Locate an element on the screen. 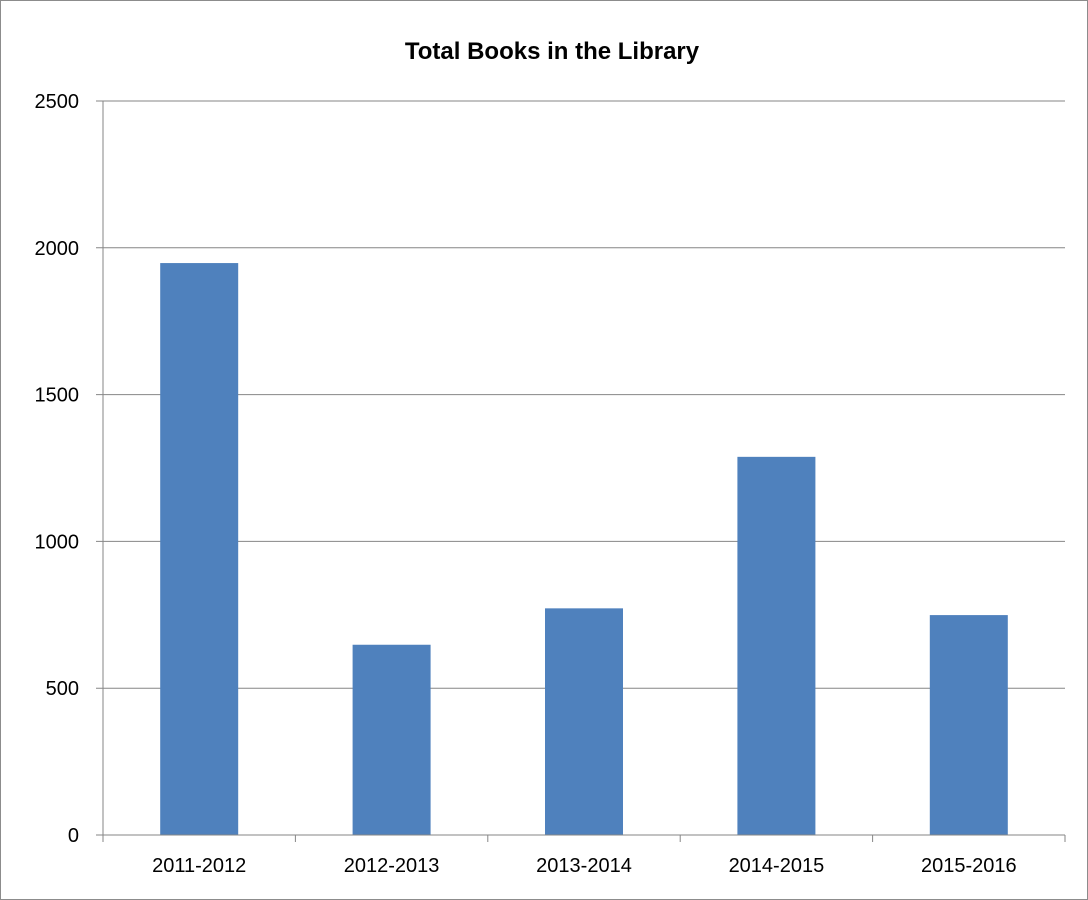 Image resolution: width=1088 pixels, height=900 pixels. y-tick-label: 500 is located at coordinates (62, 689).